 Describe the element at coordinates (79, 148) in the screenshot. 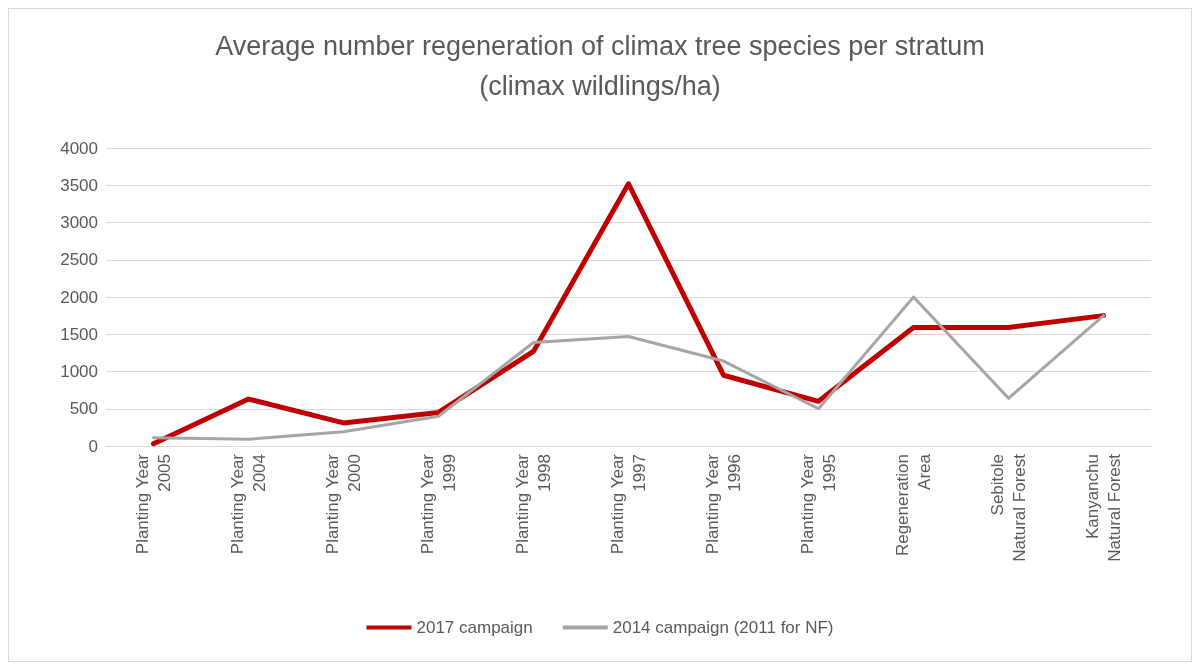

I see `y-tick-label: 4000` at that location.